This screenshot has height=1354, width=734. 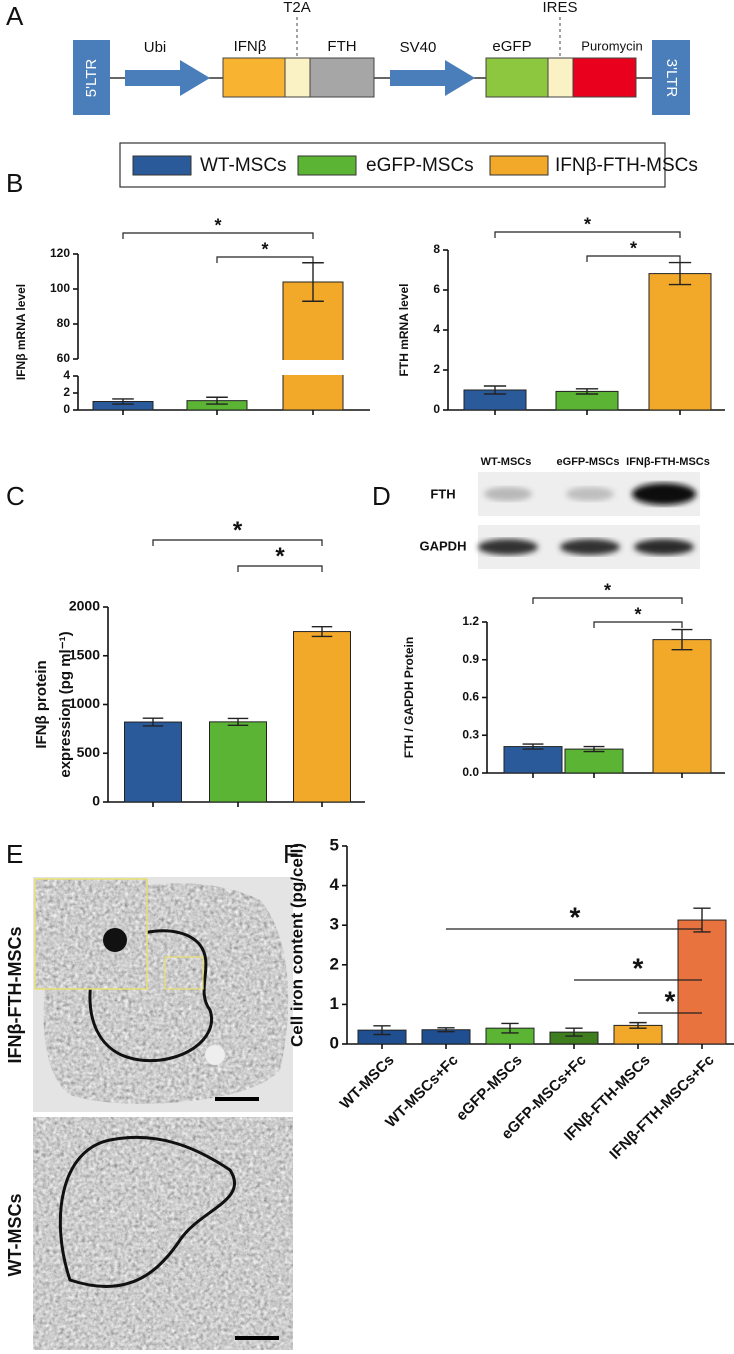 What do you see at coordinates (91, 934) in the screenshot?
I see `micrograph-inset` at bounding box center [91, 934].